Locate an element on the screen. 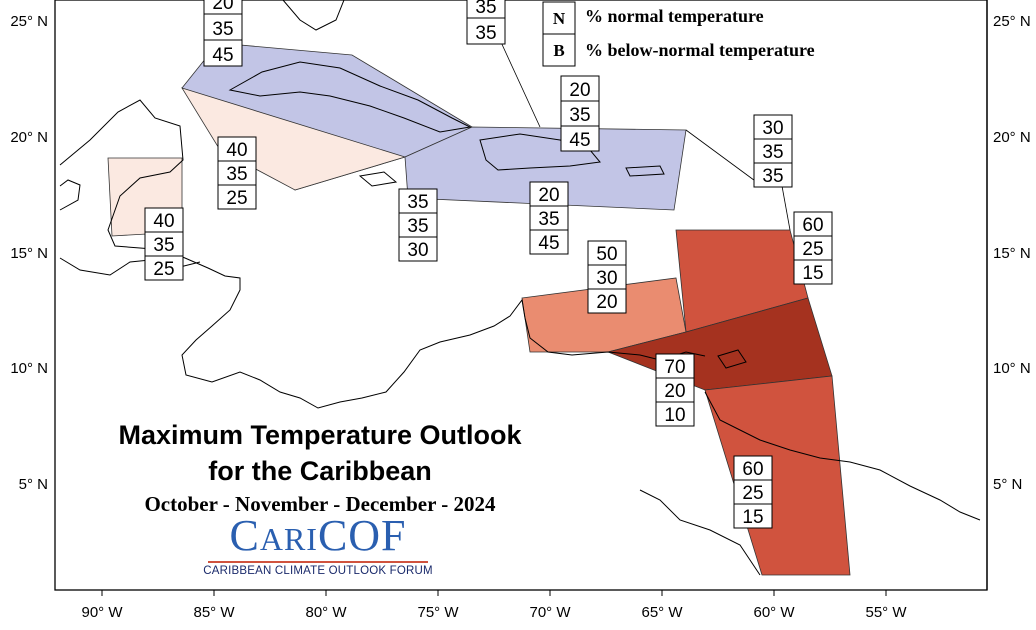 This screenshot has width=1036, height=630. map-subtitle: October - November - December - 2024 is located at coordinates (320, 504).